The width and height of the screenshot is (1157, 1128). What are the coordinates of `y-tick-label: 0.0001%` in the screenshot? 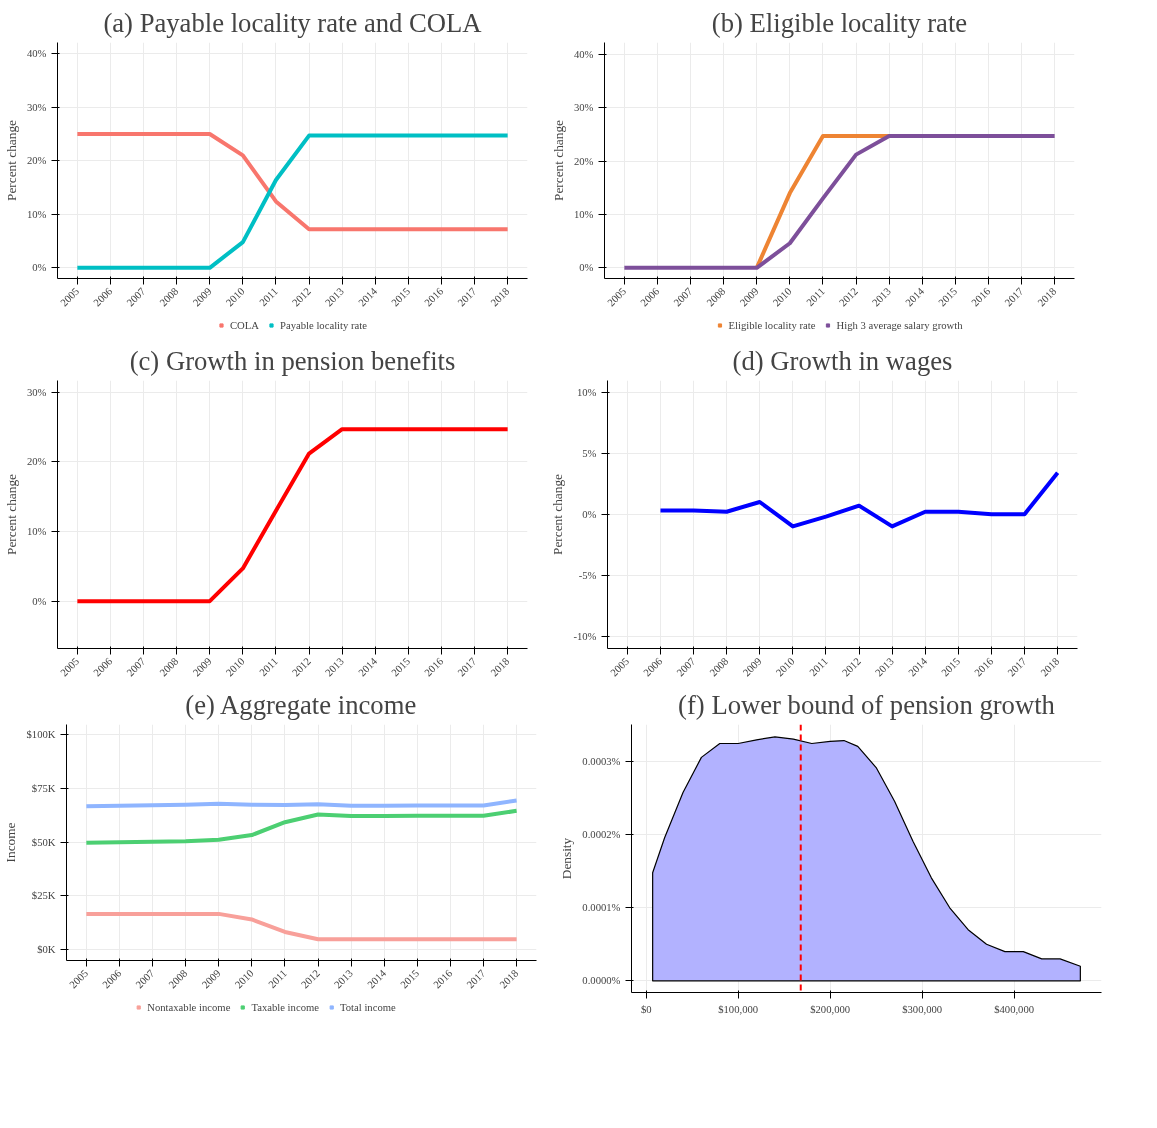 It's located at (601, 908).